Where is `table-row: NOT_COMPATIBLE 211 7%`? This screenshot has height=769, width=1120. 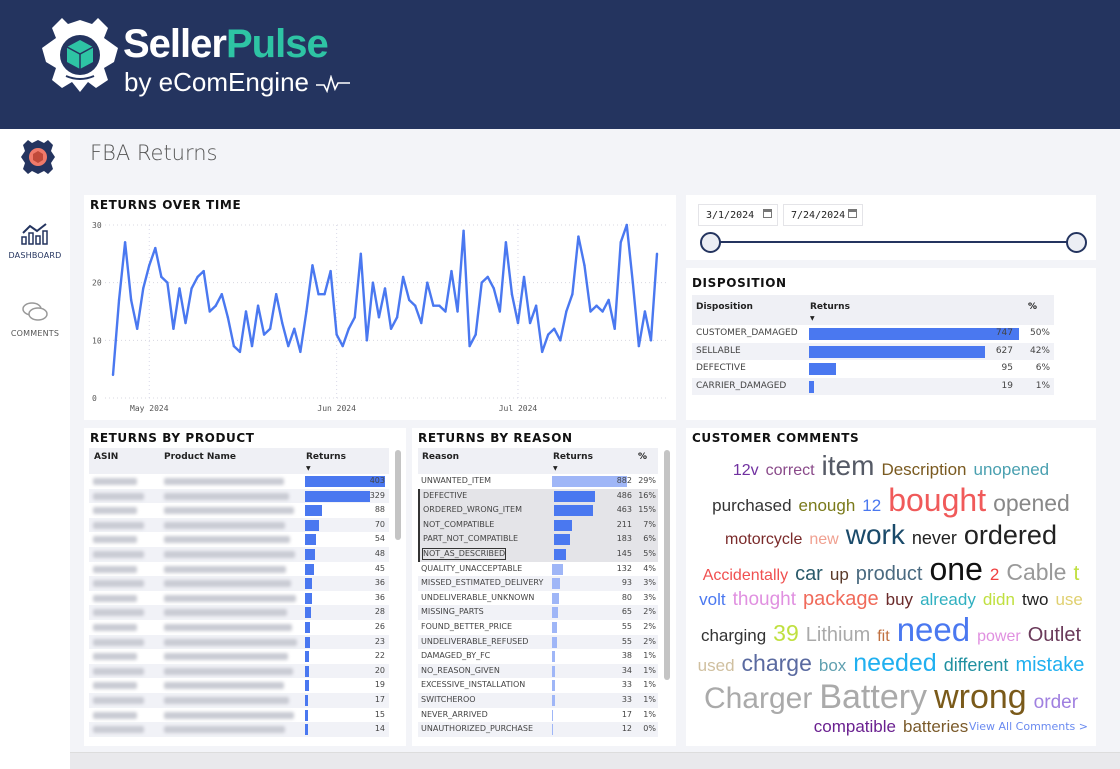 table-row: NOT_COMPATIBLE 211 7% is located at coordinates (538, 525).